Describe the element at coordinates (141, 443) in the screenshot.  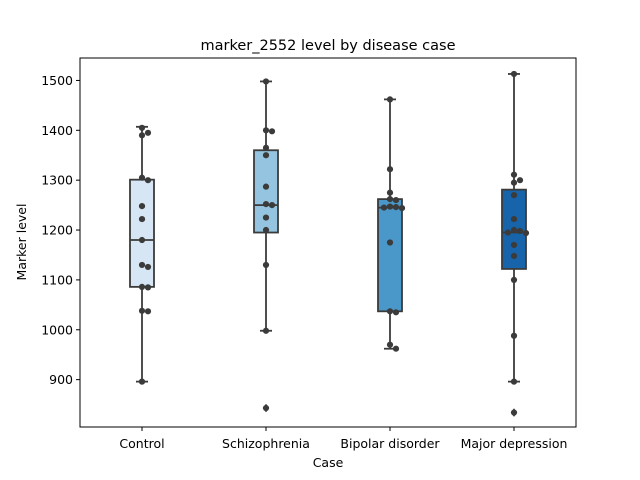
I see `x-tick-label-control: Control` at that location.